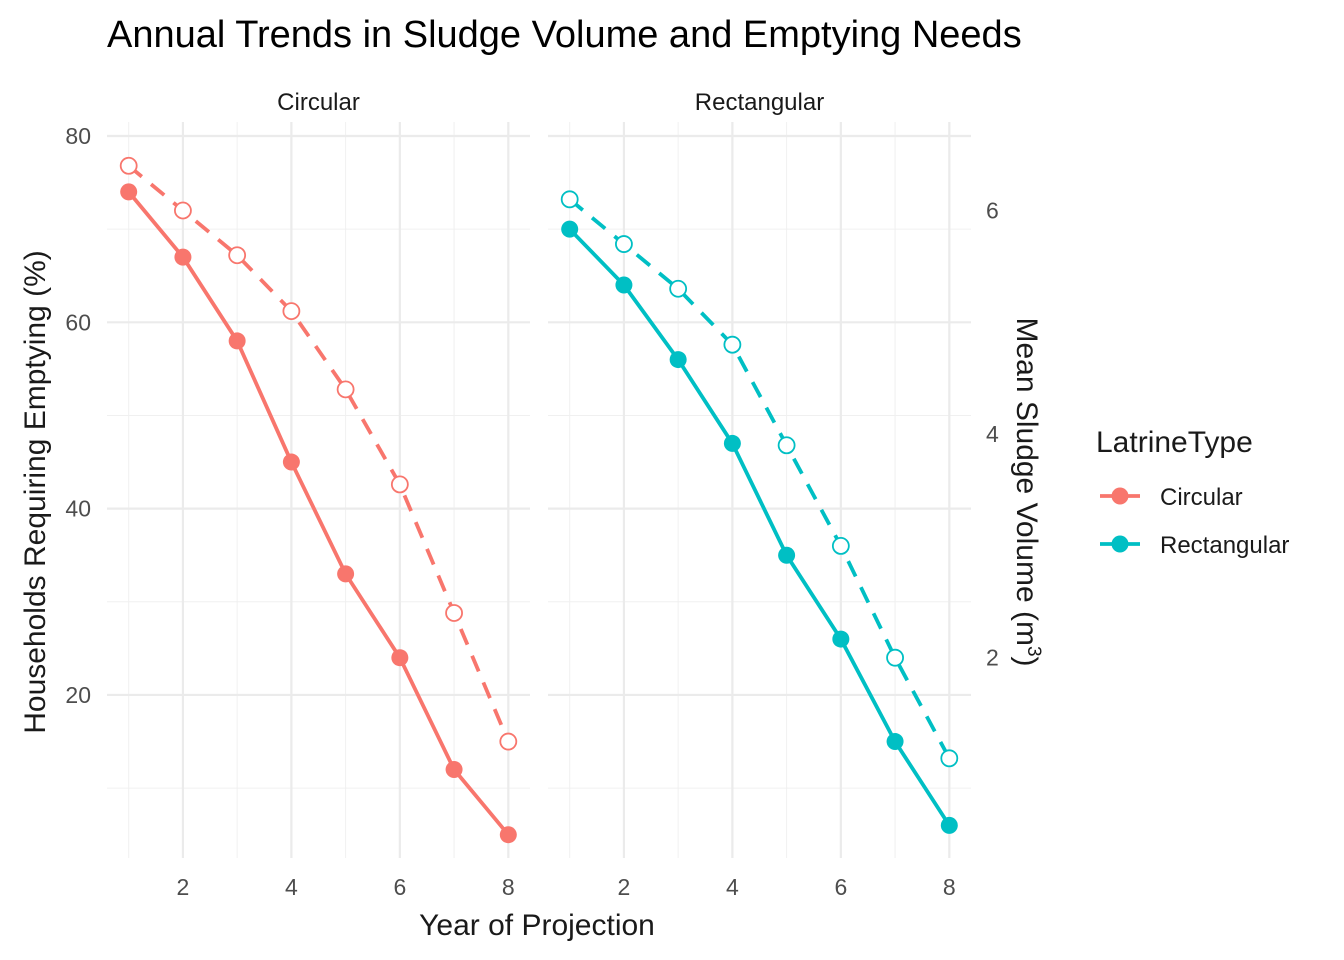  I want to click on legend: LatrineType Circular Rectangular, so click(1192, 492).